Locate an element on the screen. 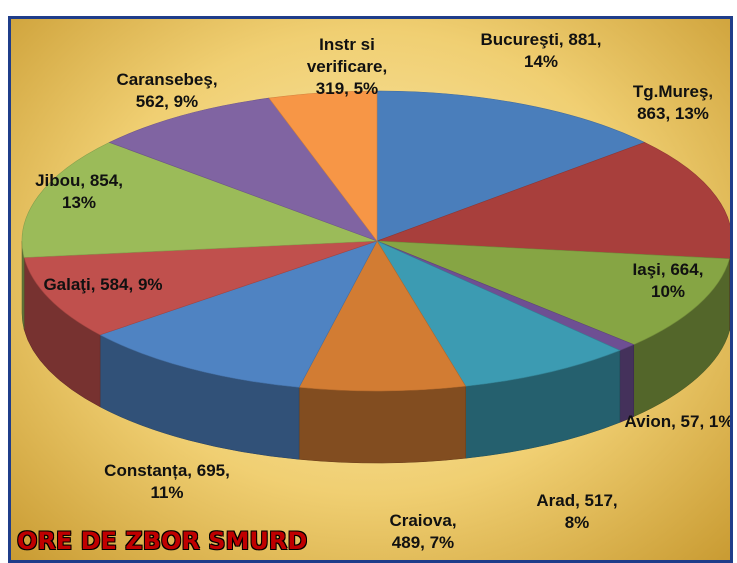 Image resolution: width=737 pixels, height=563 pixels. data-label: Craiova, 489, 7% is located at coordinates (423, 531).